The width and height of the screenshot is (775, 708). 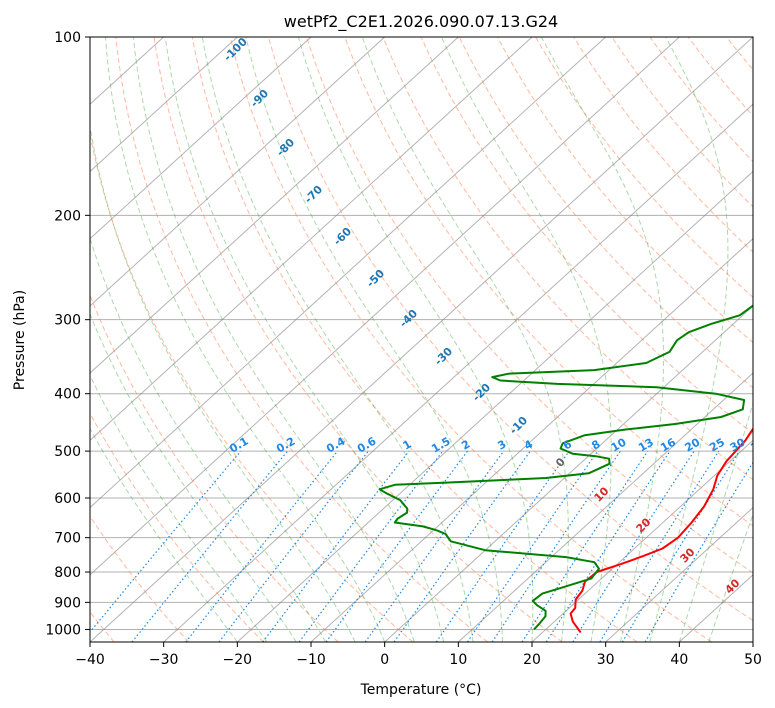 I want to click on y-tick-label: 200, so click(x=67, y=216).